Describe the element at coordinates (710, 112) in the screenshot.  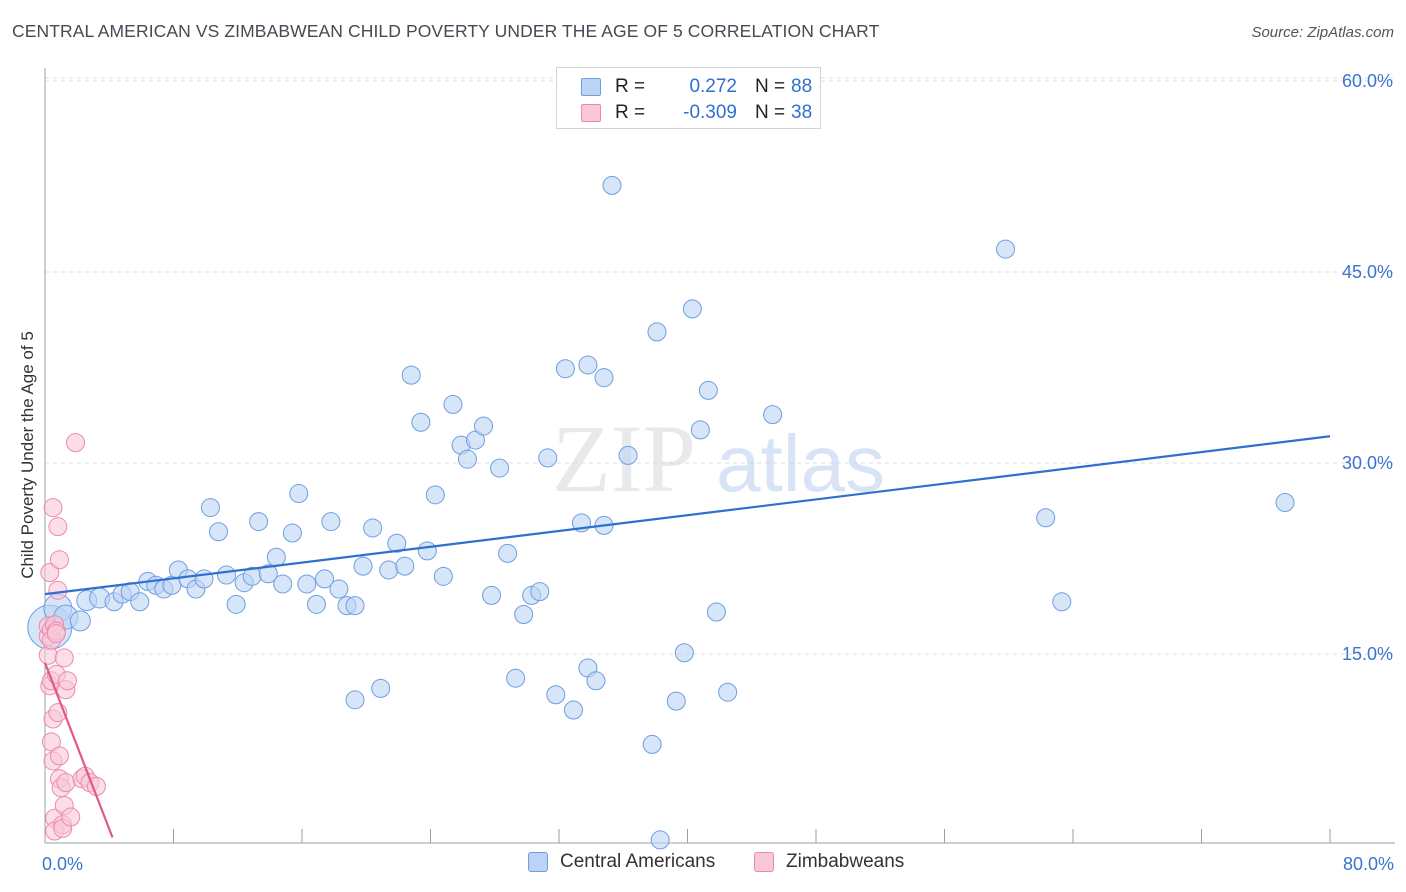
I see `r-value: -0.309` at that location.